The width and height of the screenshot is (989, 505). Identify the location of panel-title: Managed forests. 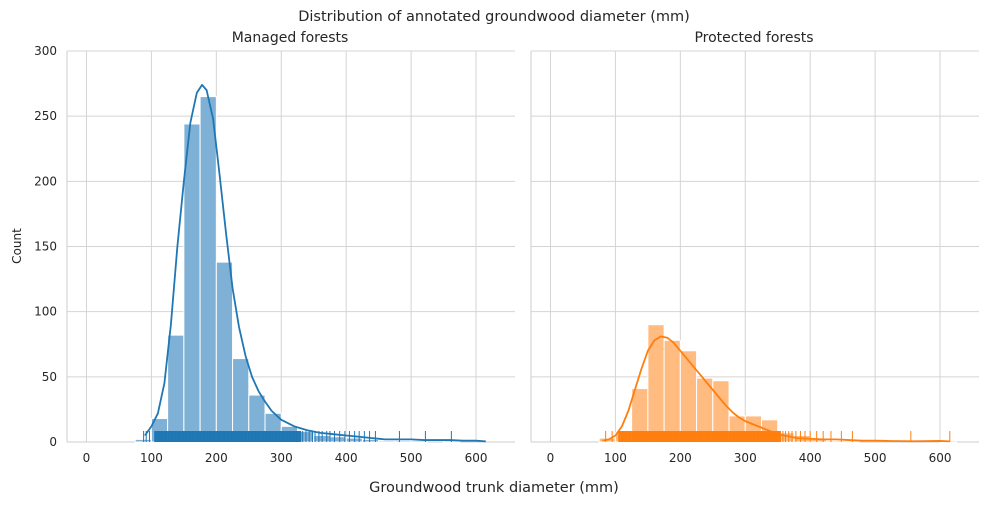
(290, 38).